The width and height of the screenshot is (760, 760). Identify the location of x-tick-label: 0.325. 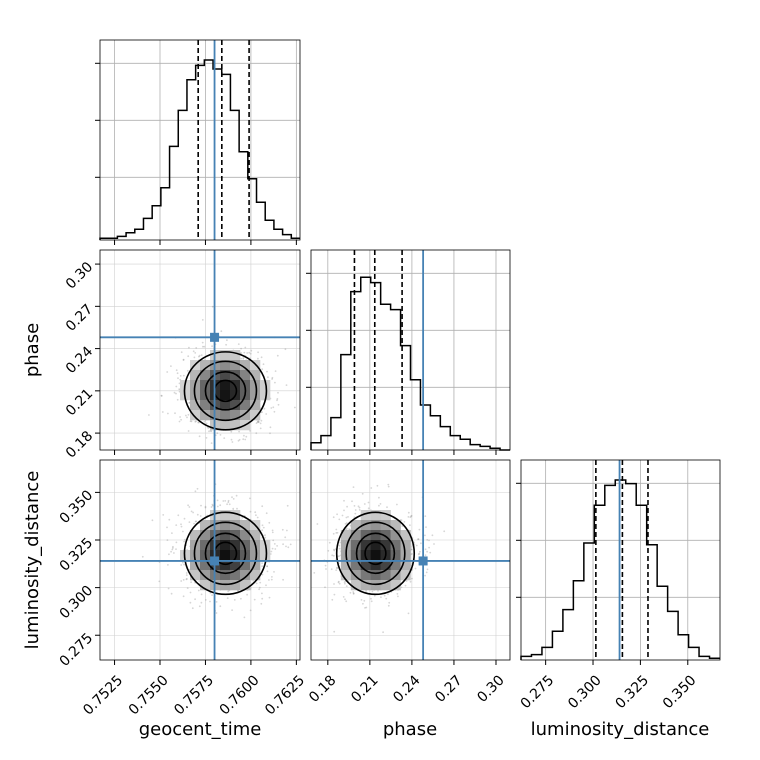
(632, 692).